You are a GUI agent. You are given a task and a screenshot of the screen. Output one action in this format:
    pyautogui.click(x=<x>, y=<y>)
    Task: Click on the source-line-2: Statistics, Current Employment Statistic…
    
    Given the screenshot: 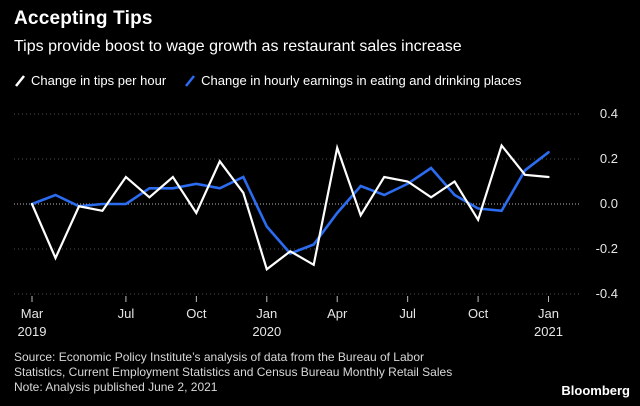 What is the action you would take?
    pyautogui.click(x=233, y=372)
    